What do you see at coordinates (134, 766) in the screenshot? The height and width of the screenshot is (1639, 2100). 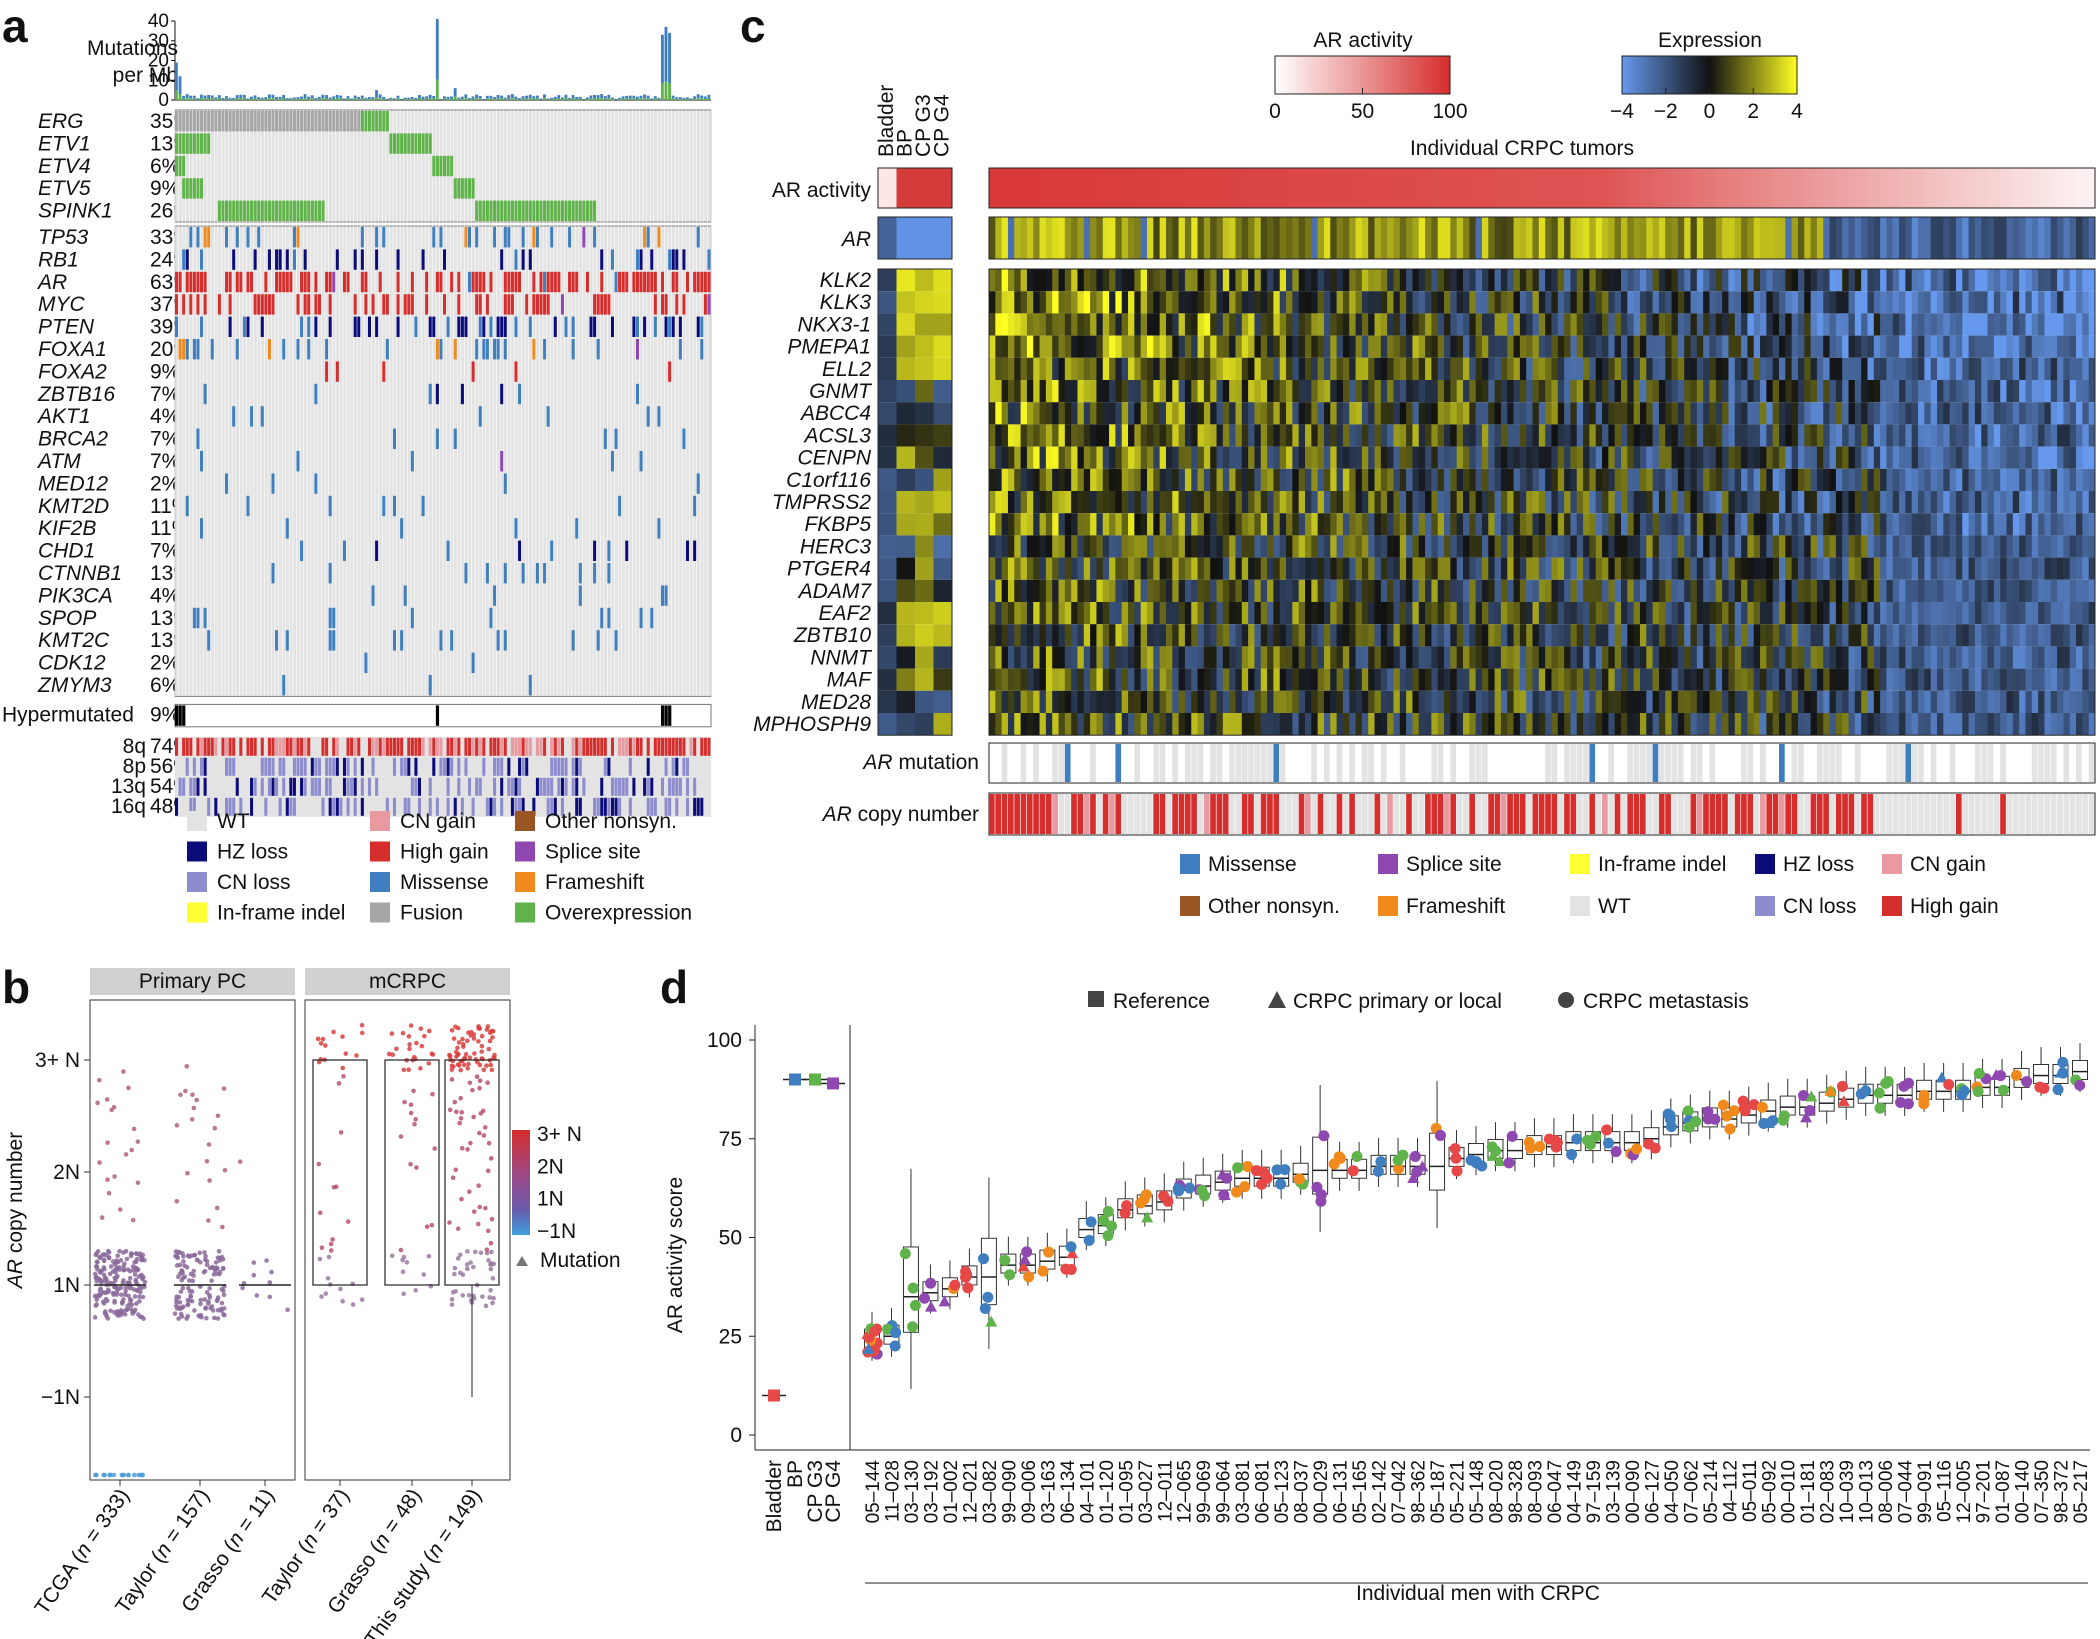 I see `arm-label: 8p` at bounding box center [134, 766].